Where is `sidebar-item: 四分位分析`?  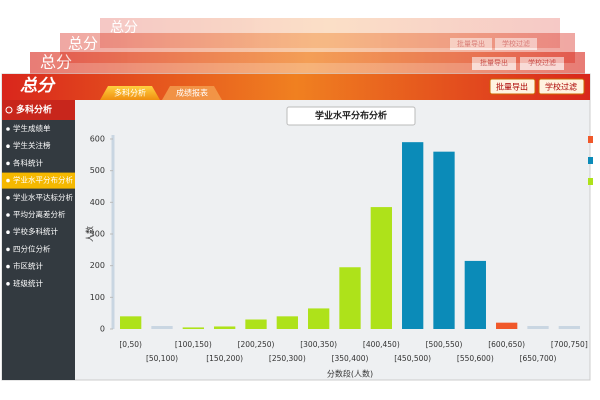 sidebar-item: 四分位分析 is located at coordinates (32, 248).